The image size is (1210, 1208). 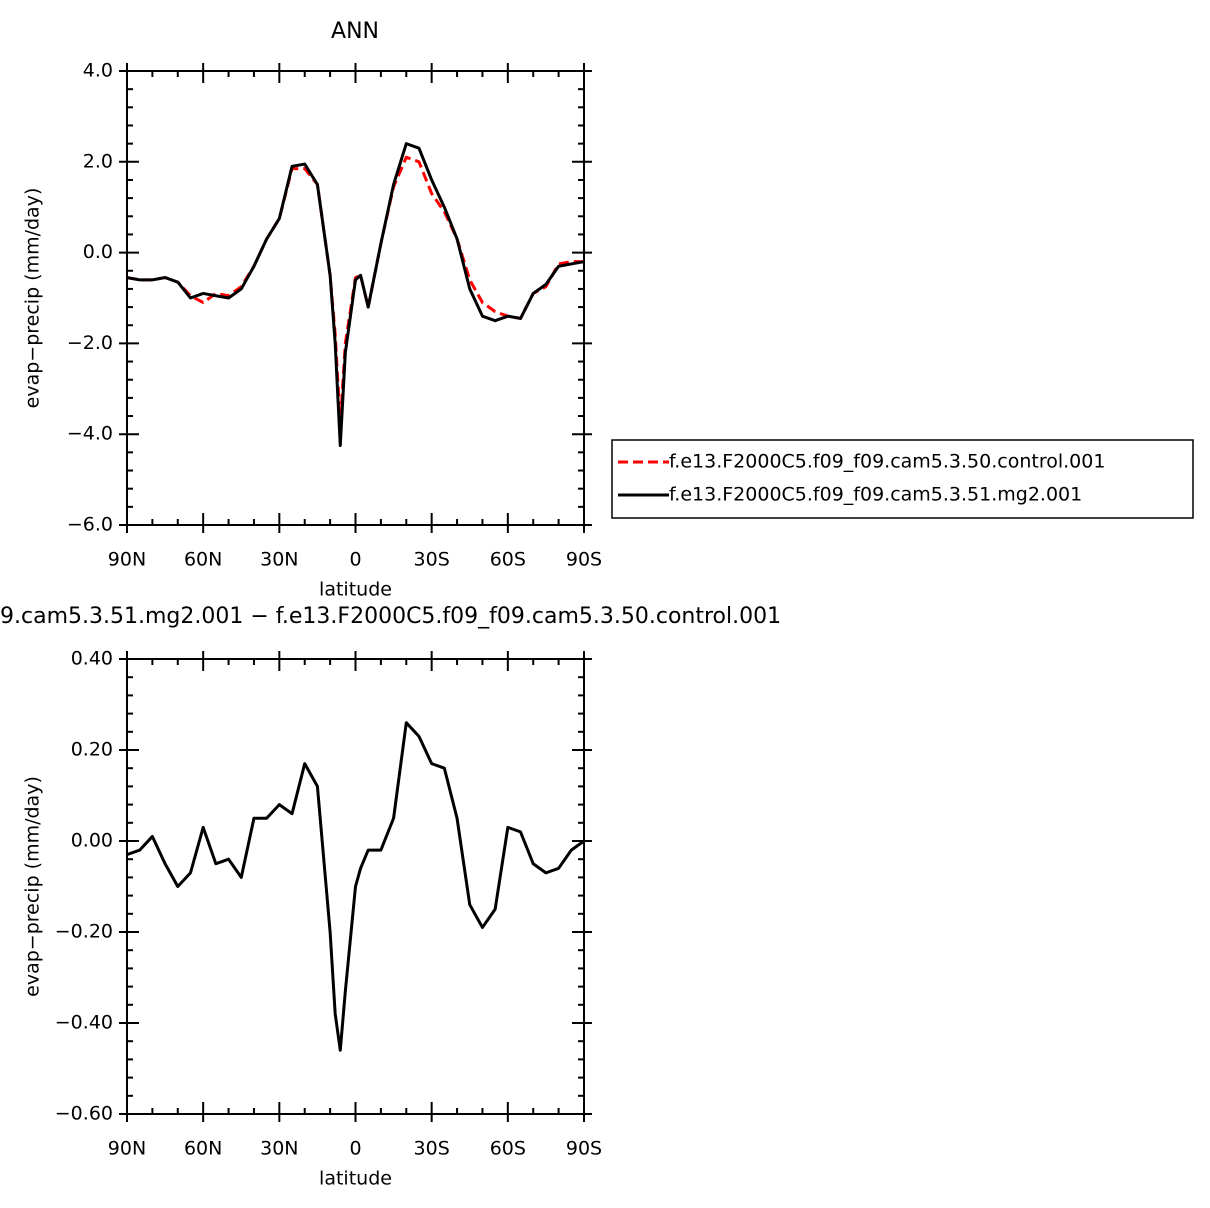 I want to click on y-tick-label: 0.00, so click(x=92, y=841).